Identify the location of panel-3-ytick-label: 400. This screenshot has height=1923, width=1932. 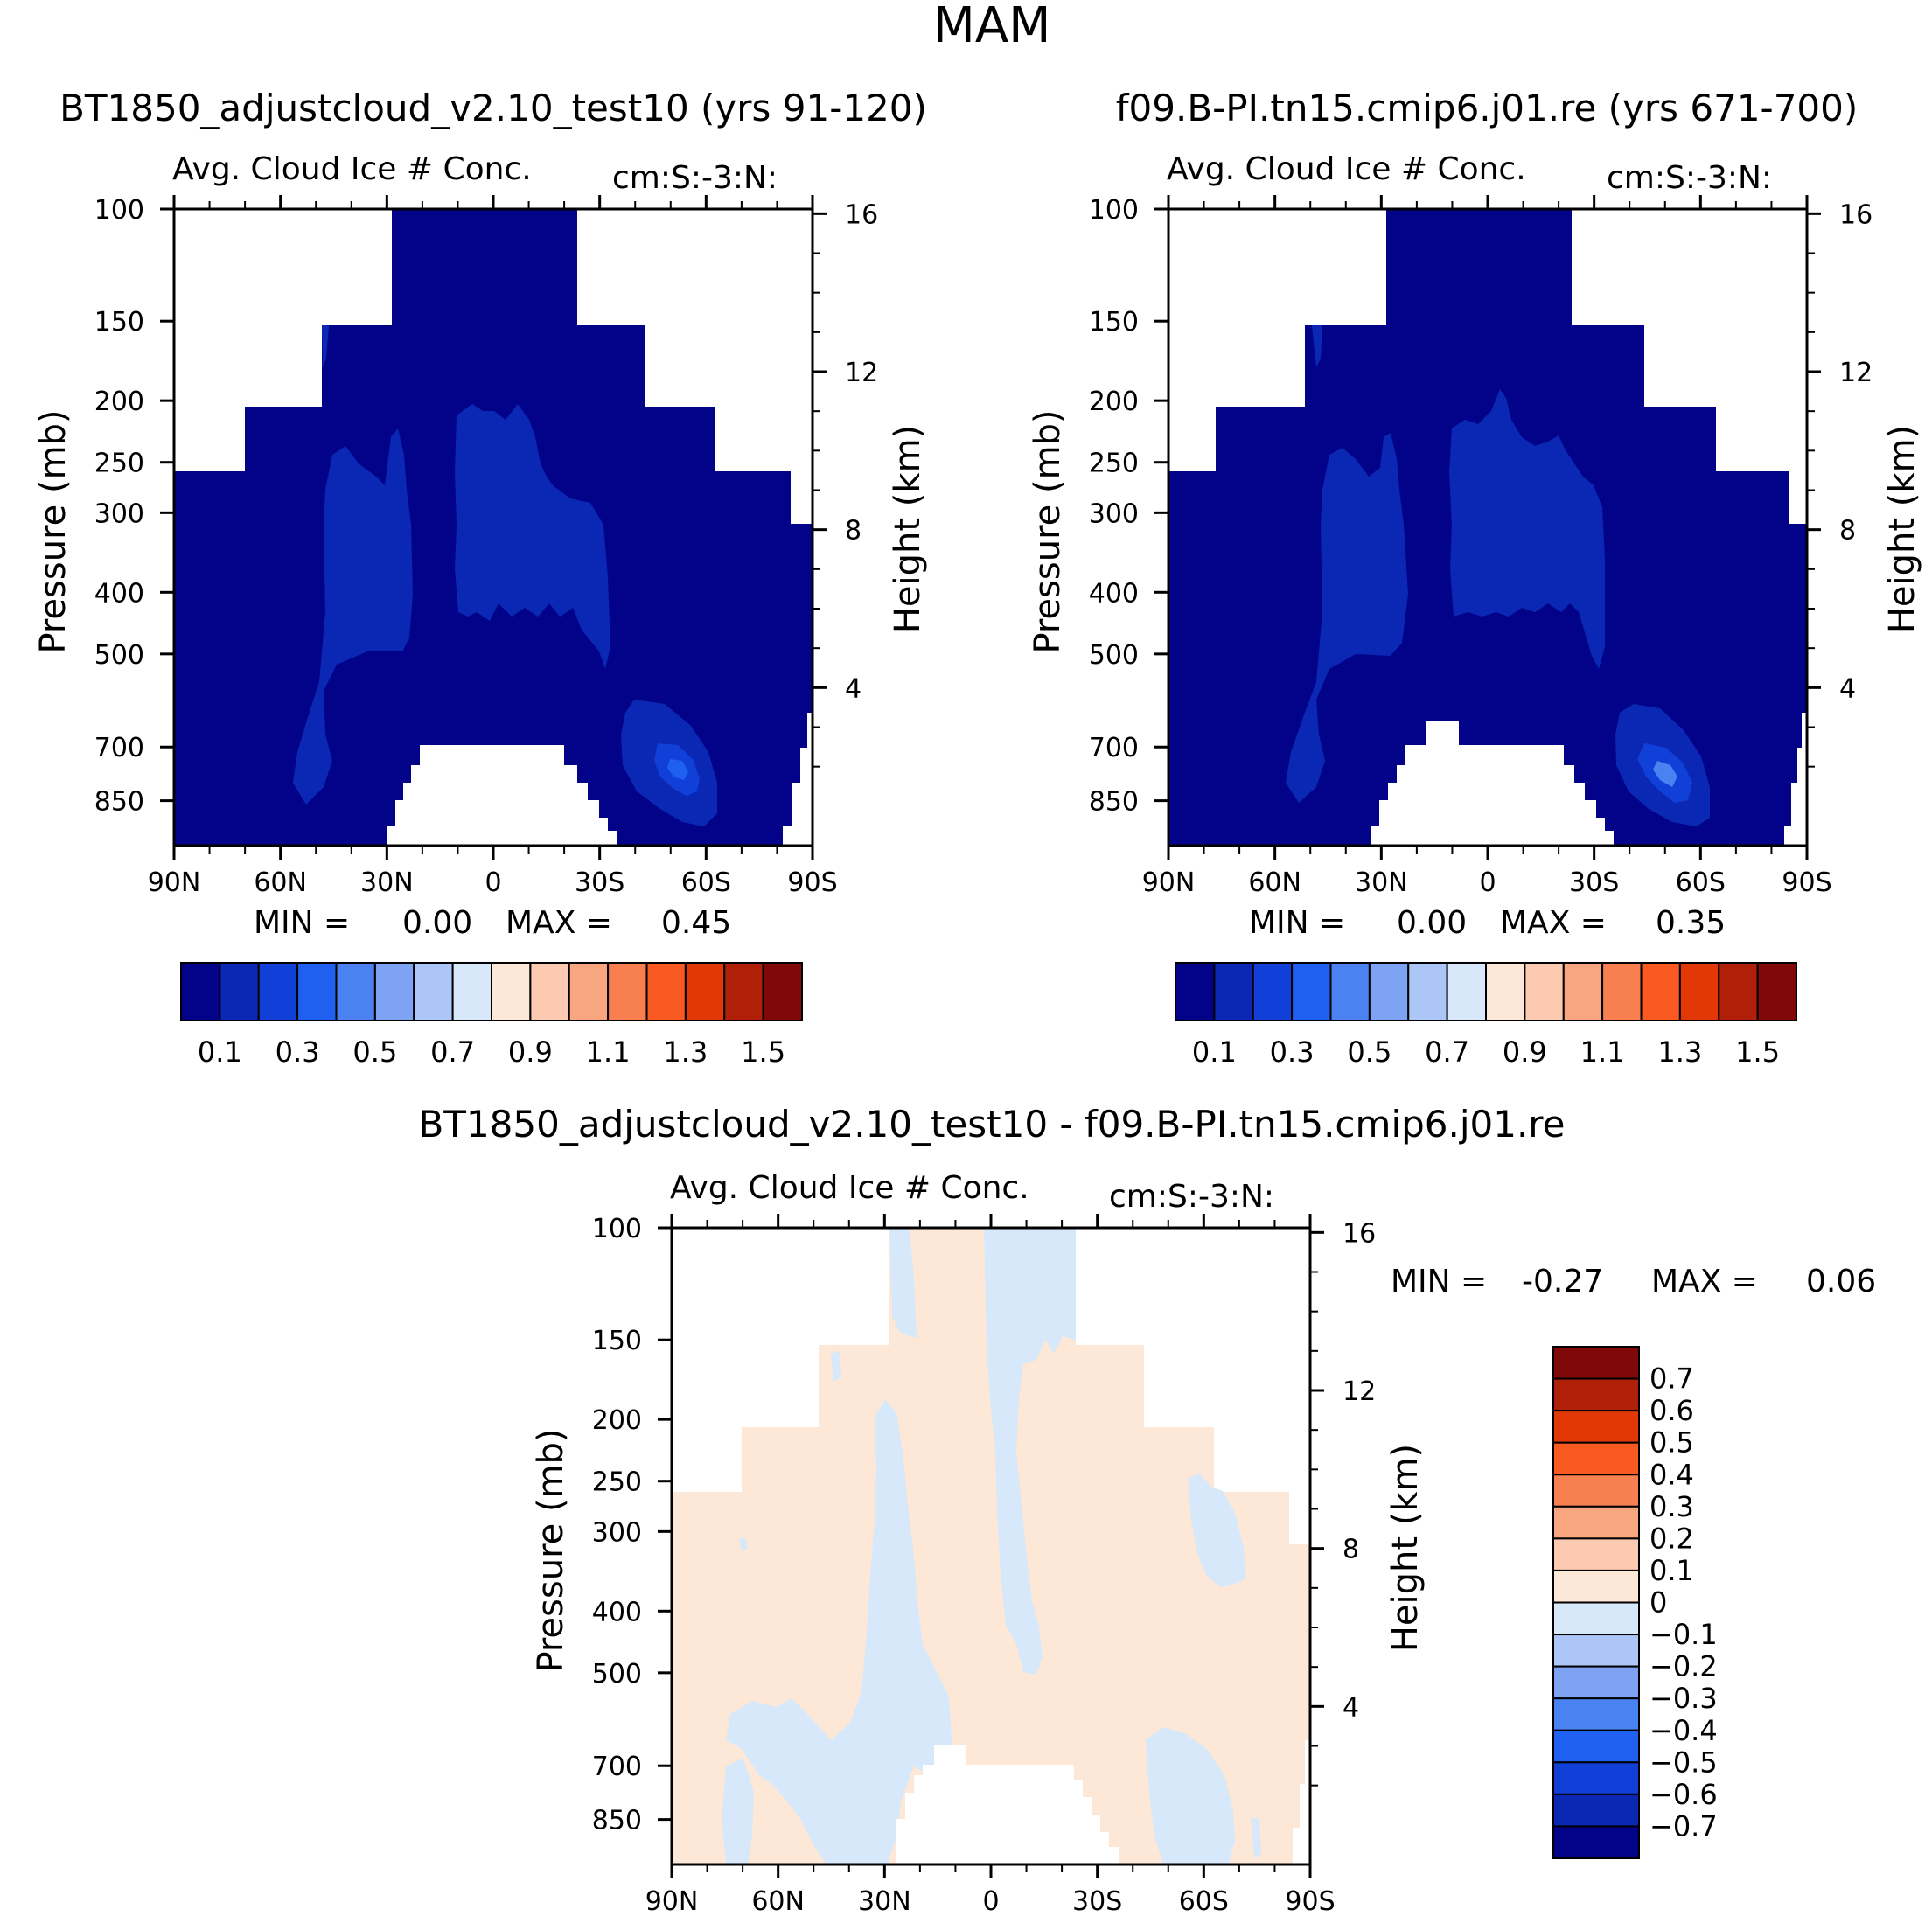
(617, 1612).